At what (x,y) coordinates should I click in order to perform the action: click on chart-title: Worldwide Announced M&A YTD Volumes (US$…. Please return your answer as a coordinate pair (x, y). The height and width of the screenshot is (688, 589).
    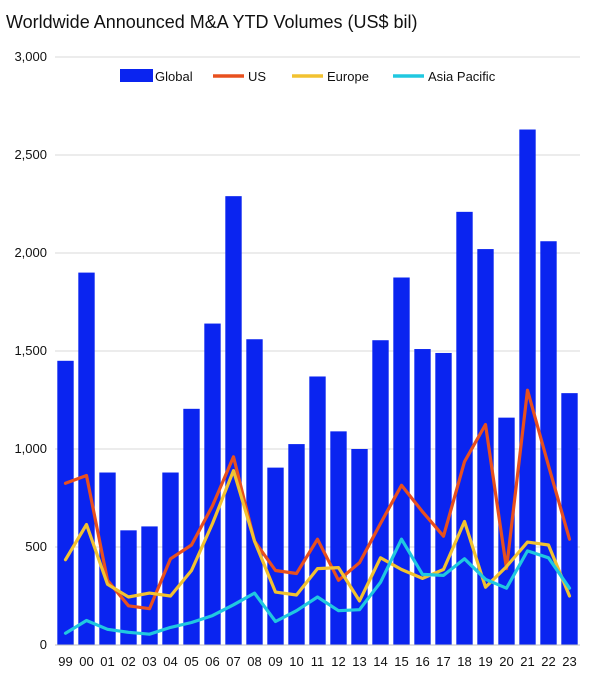
    Looking at the image, I should click on (212, 22).